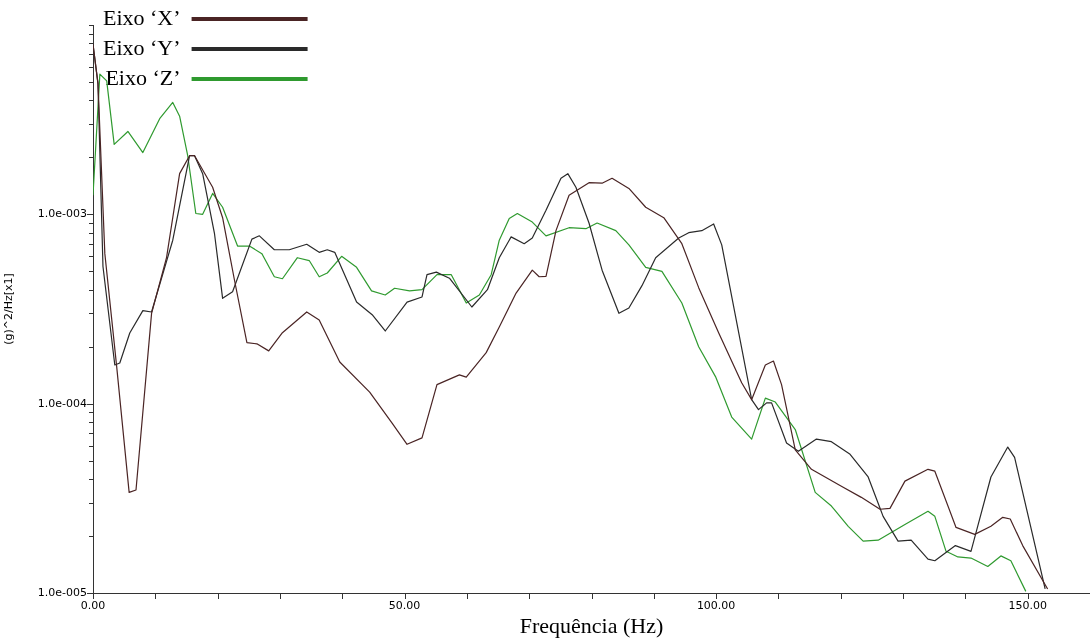 The width and height of the screenshot is (1090, 641). Describe the element at coordinates (591, 625) in the screenshot. I see `x-axis-title: Frequência (Hz)` at that location.